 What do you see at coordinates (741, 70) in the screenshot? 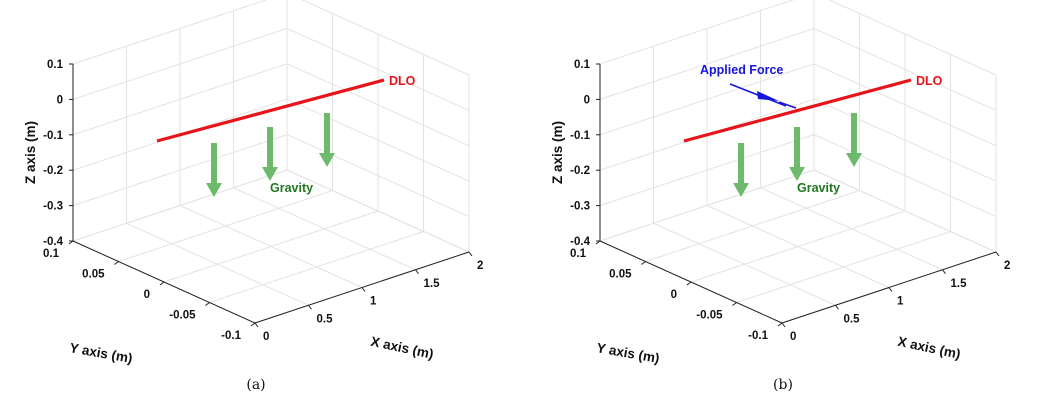
I see `force-label: Applied Force` at bounding box center [741, 70].